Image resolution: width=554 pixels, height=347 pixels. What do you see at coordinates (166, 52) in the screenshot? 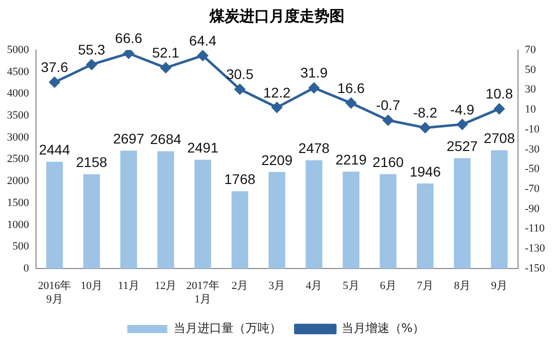
I see `data-label: 52.1` at bounding box center [166, 52].